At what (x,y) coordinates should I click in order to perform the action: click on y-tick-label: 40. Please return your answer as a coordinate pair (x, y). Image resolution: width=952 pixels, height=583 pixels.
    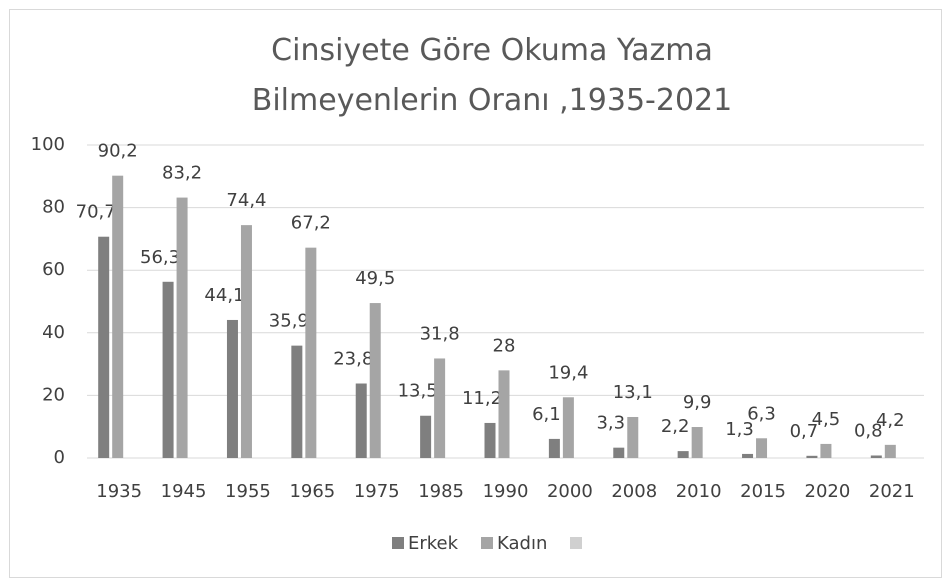
    Looking at the image, I should click on (53, 332).